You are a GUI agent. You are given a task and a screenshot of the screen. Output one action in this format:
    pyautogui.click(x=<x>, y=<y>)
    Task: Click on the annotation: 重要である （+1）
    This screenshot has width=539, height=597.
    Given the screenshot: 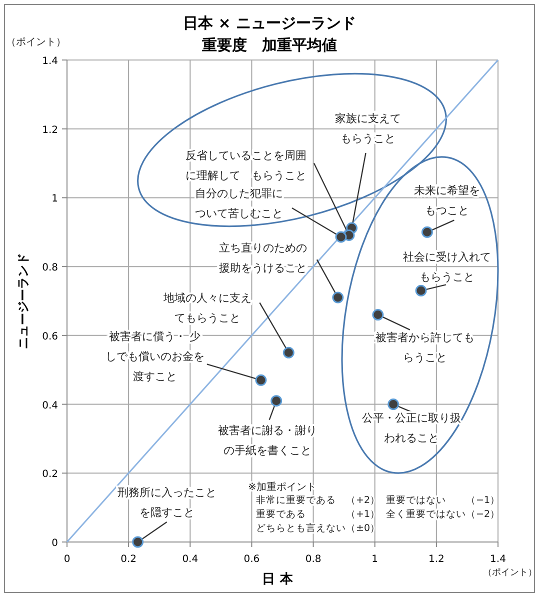 What is the action you would take?
    pyautogui.click(x=318, y=514)
    